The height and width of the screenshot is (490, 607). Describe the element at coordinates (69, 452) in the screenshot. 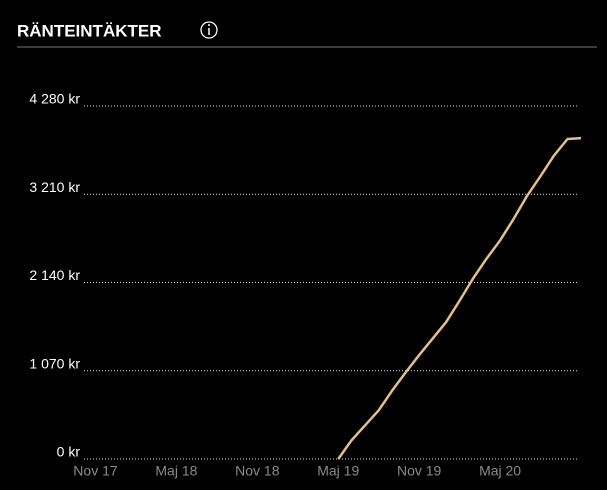

I see `y-tick-label: 0 kr` at that location.